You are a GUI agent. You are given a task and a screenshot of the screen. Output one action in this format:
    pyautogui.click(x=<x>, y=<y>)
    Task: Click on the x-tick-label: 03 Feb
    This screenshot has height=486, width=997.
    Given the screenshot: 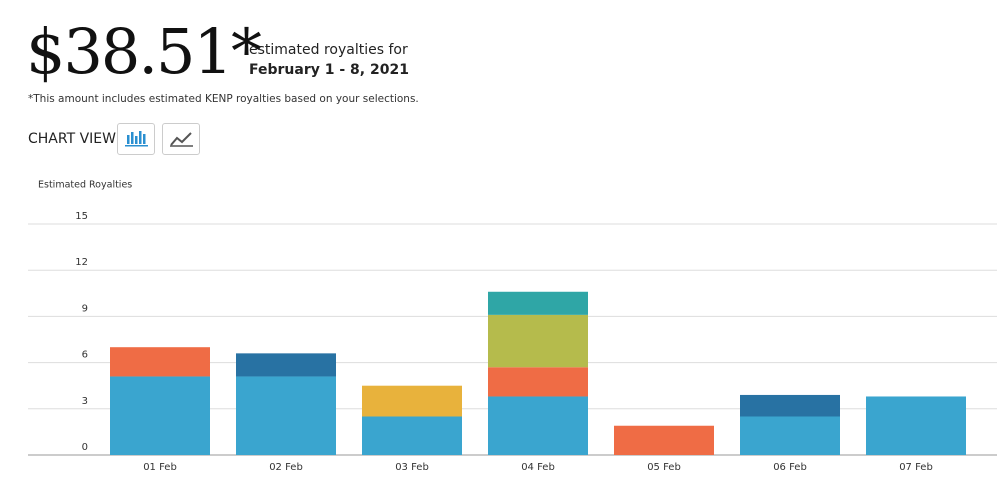 What is the action you would take?
    pyautogui.click(x=412, y=467)
    